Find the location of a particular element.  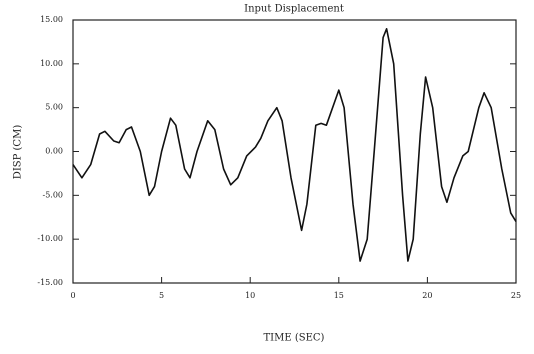

x-tick-label: 10 is located at coordinates (250, 295).